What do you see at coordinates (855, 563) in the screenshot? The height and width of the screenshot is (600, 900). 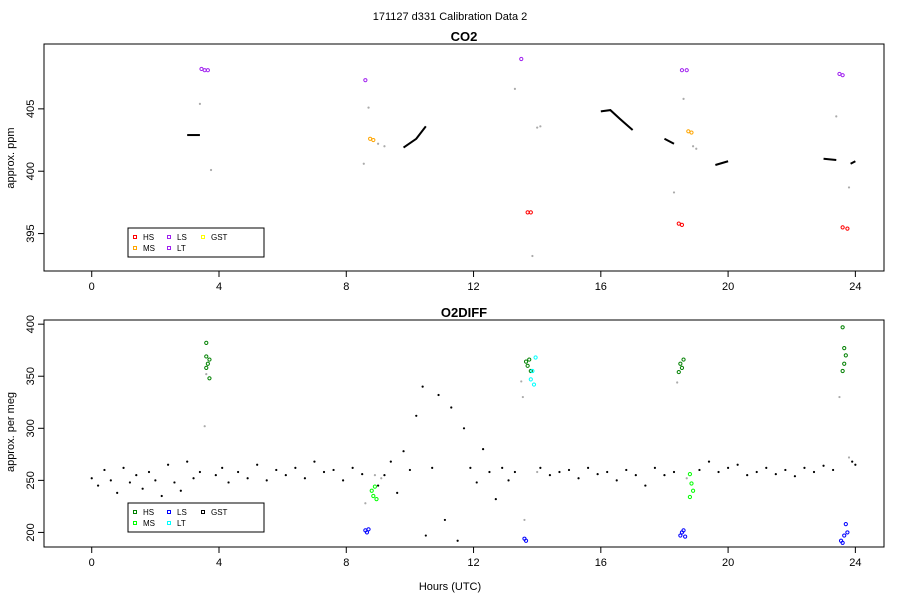 I see `o2diff-x-tick-label: 24` at bounding box center [855, 563].